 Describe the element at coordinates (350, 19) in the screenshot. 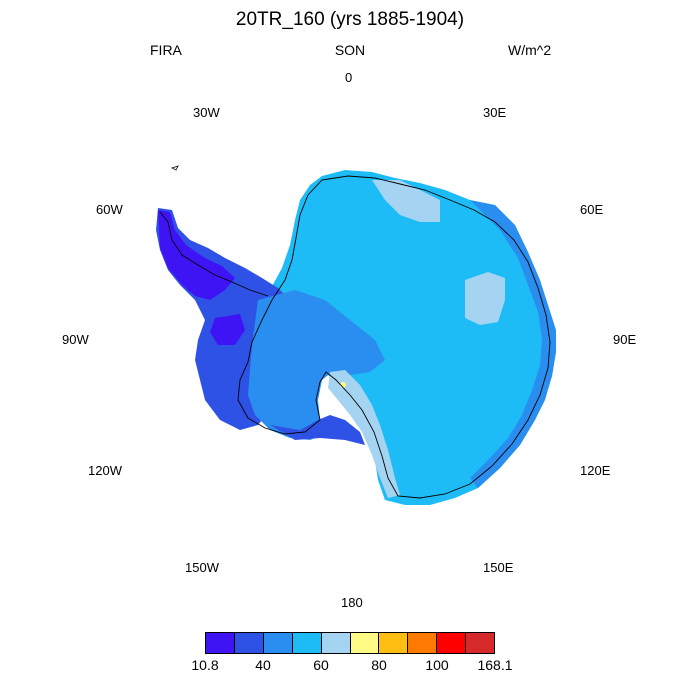

I see `plot-title: 20TR_160 (yrs 1885-1904)` at that location.